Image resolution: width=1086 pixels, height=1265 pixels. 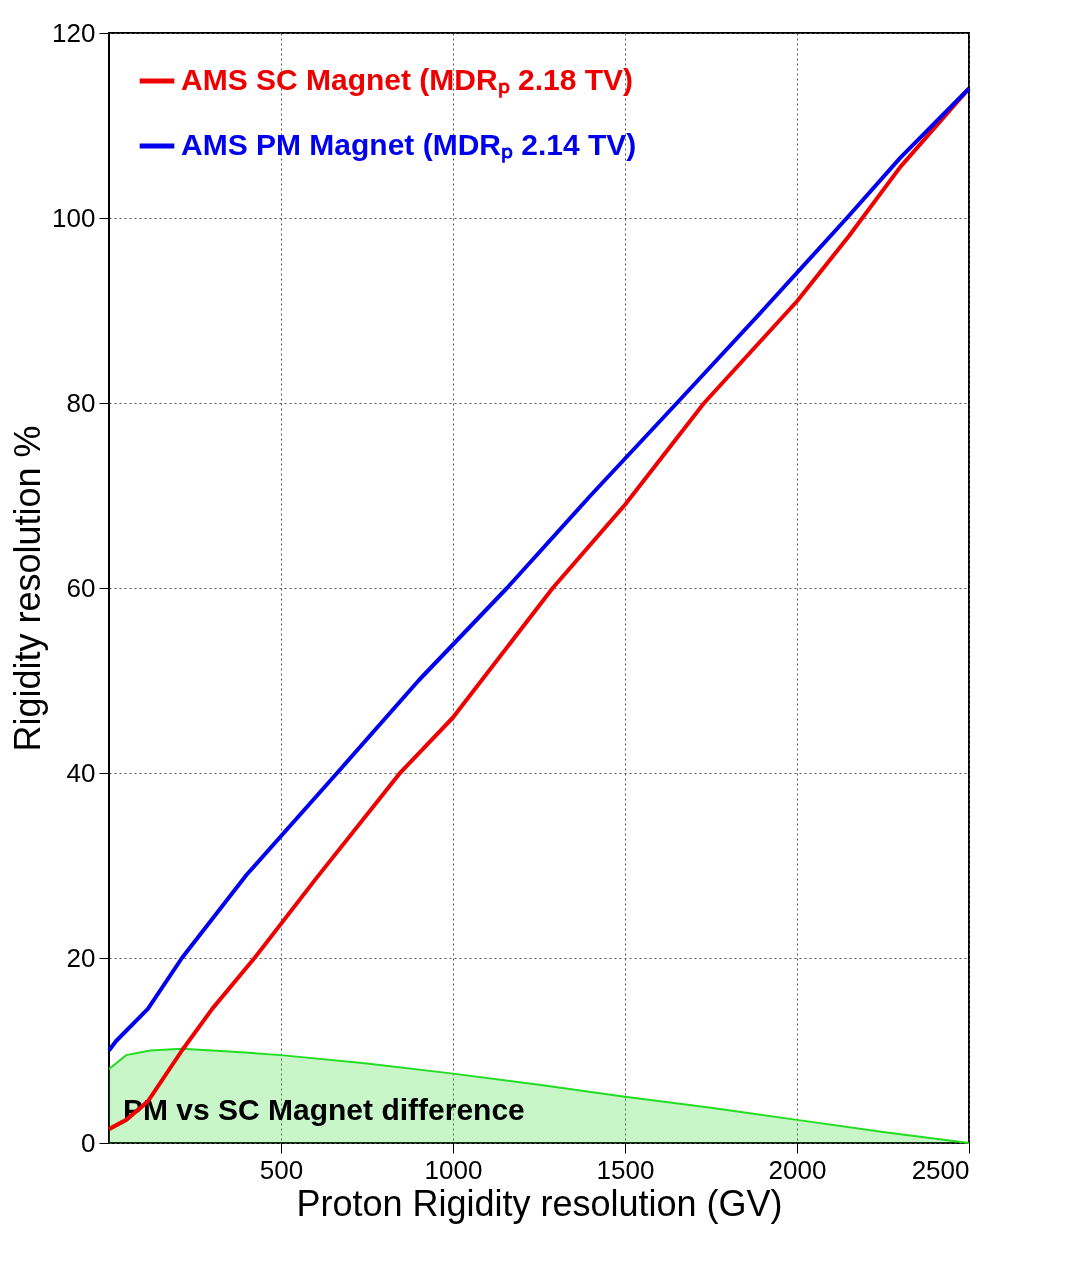 I want to click on x-tick-label: 2500, so click(x=940, y=1169).